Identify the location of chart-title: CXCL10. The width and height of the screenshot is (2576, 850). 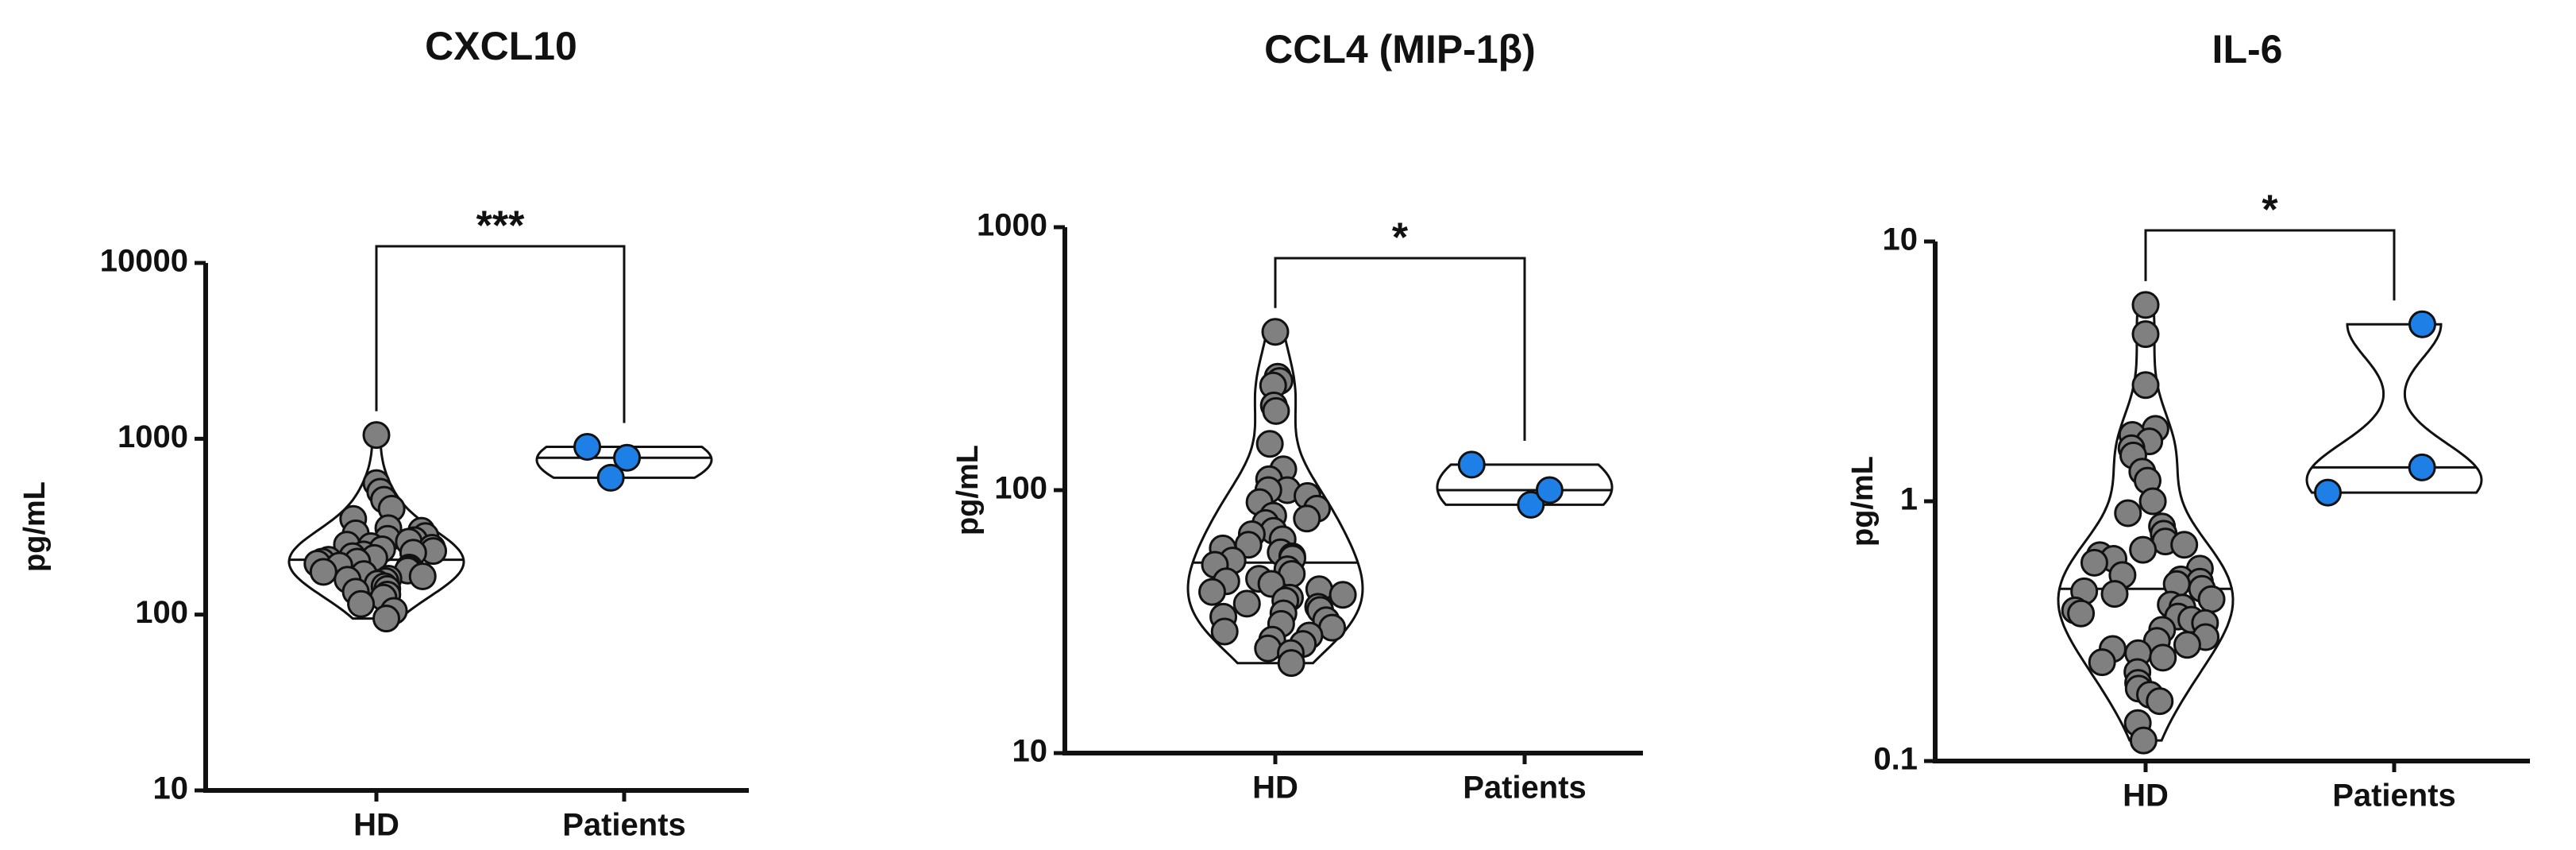
(501, 46).